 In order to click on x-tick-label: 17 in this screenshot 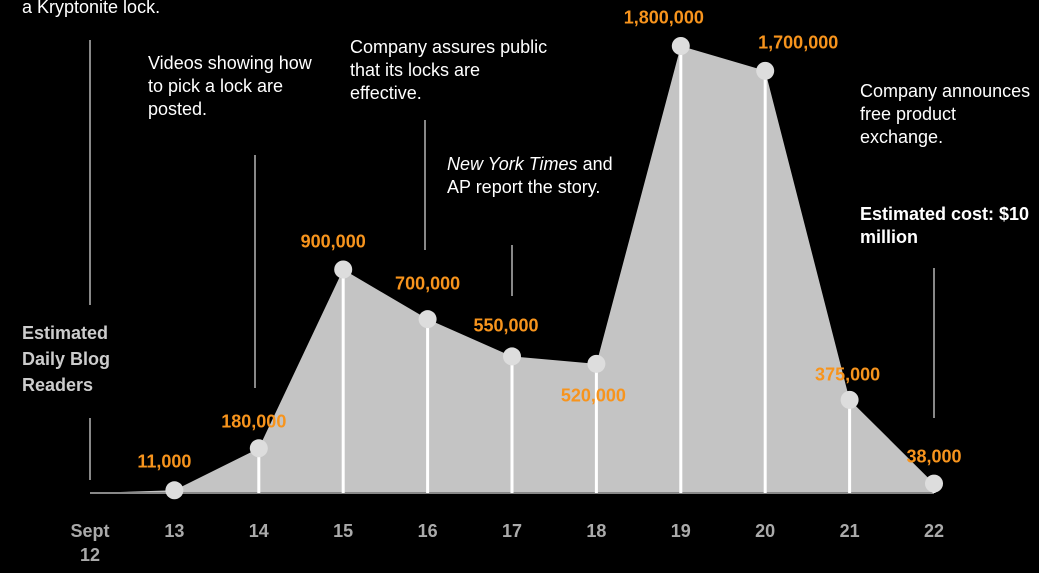, I will do `click(512, 531)`.